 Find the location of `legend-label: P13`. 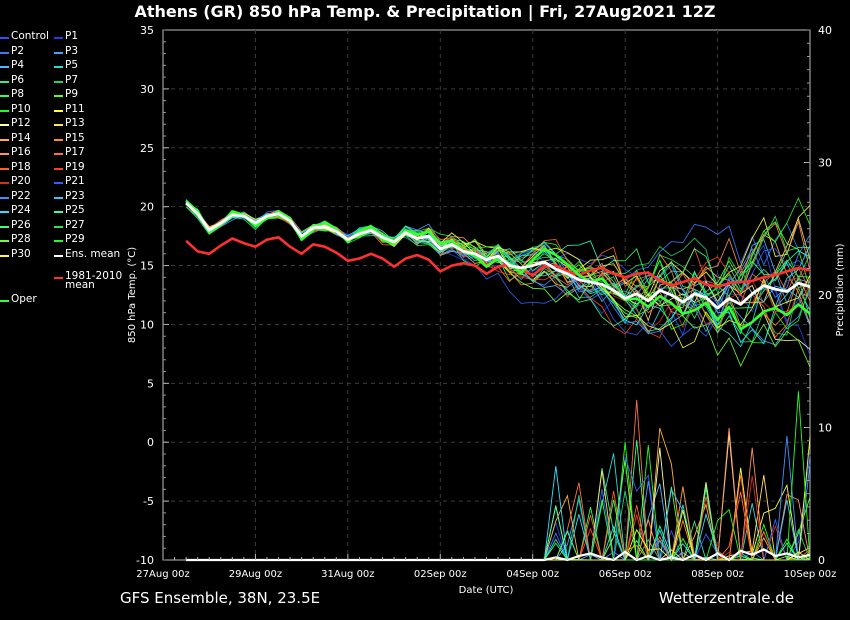

legend-label: P13 is located at coordinates (75, 123).